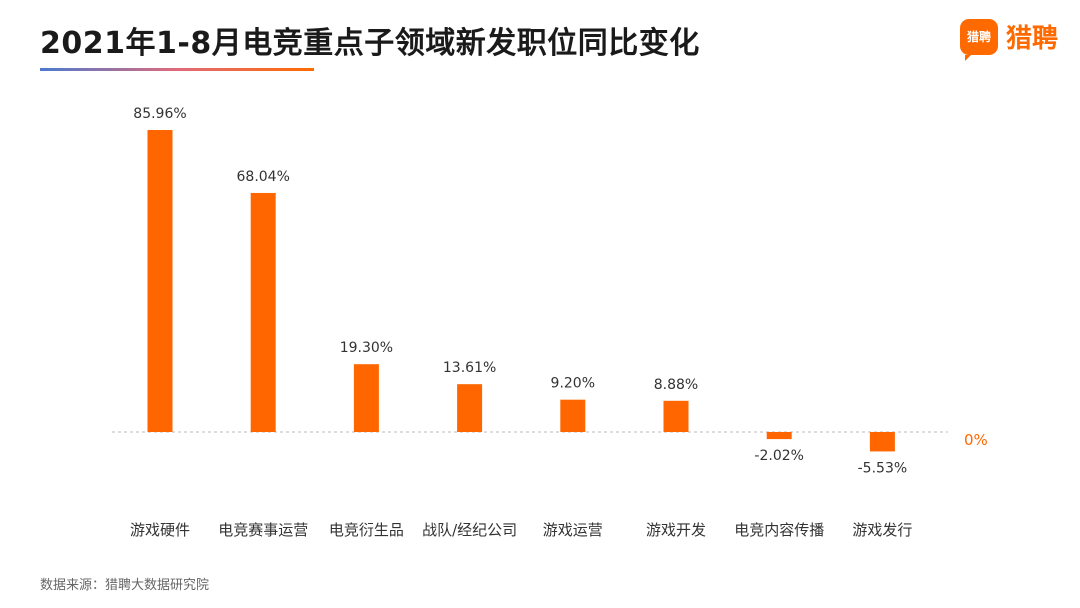 Image resolution: width=1080 pixels, height=608 pixels. I want to click on data-label: 13.61%, so click(469, 368).